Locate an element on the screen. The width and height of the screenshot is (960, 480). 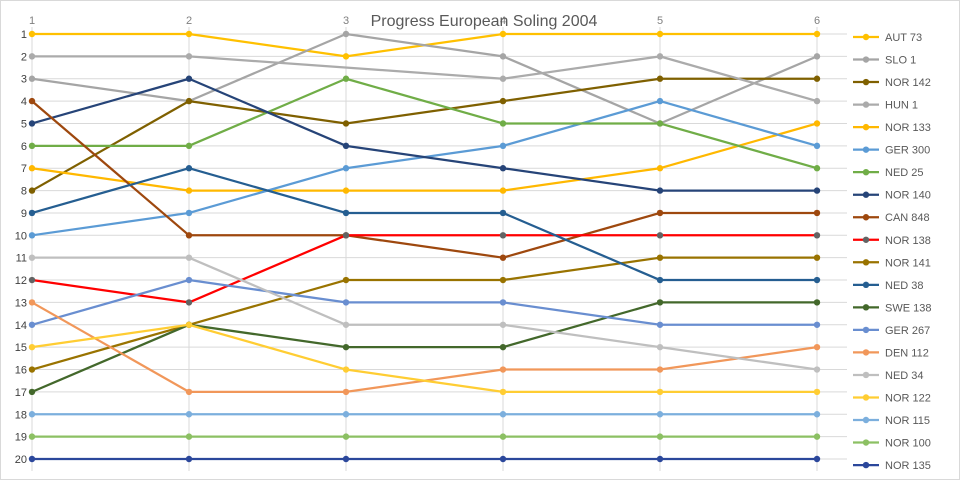
y-axis-tick: 3 is located at coordinates (24, 80).